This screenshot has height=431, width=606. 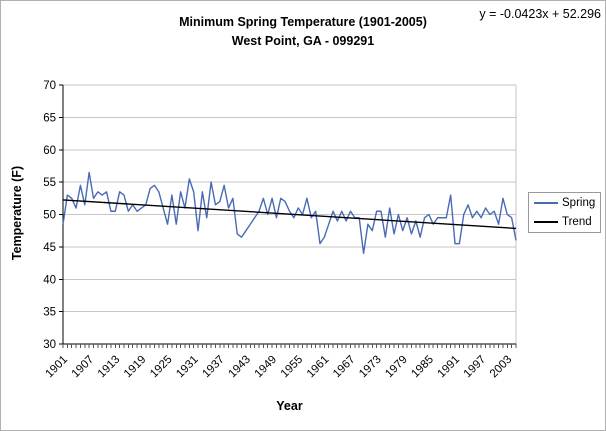 What do you see at coordinates (266, 367) in the screenshot?
I see `x-tick-label: 1949` at bounding box center [266, 367].